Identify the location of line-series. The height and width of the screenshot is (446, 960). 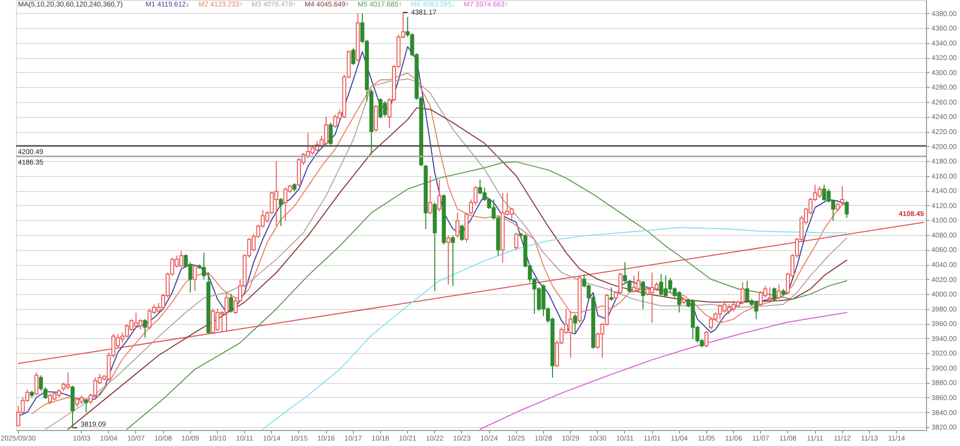
(664, 371).